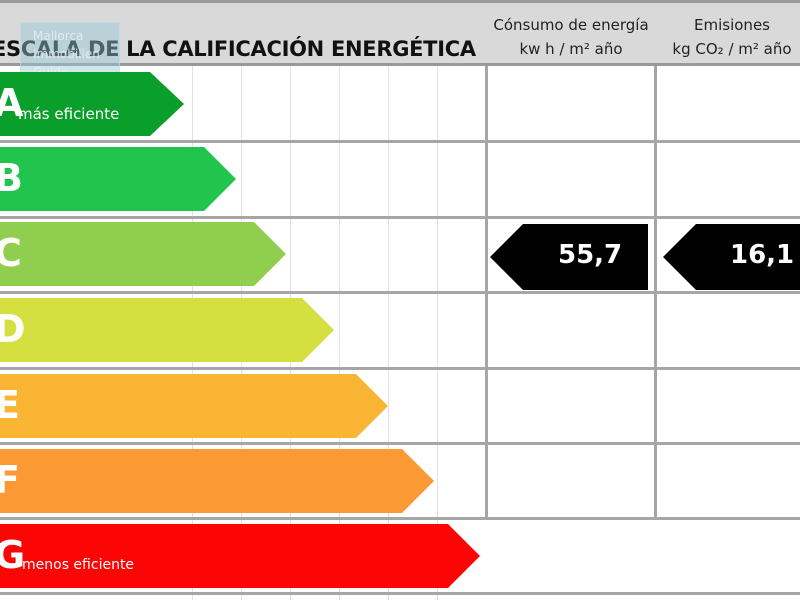 The width and height of the screenshot is (800, 600). What do you see at coordinates (571, 25) in the screenshot?
I see `column-header-energy-label: Cónsumo de energía` at bounding box center [571, 25].